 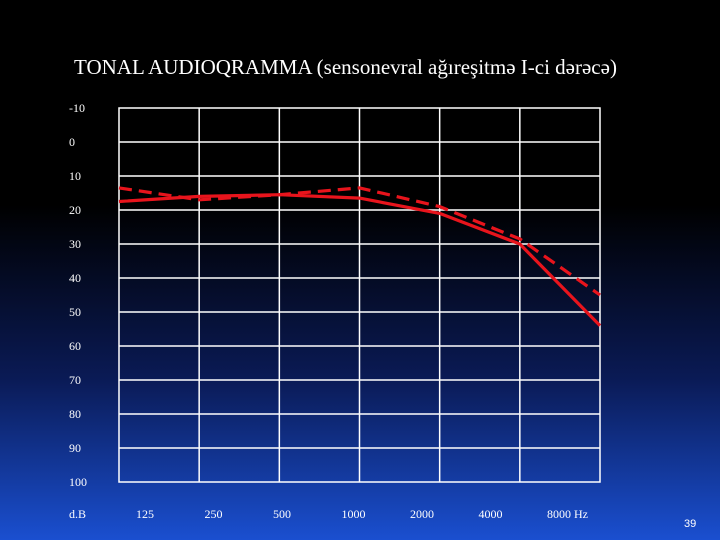 I want to click on x-axis-ticks: d.B 125 250 500 1000 2000 4000 8000 Hz, so click(x=328, y=514).